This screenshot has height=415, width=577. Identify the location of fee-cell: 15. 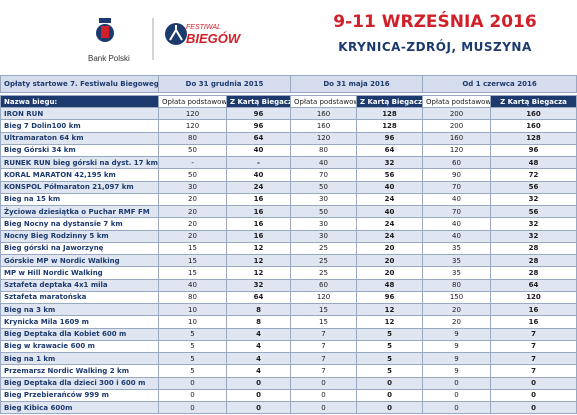
(192, 260).